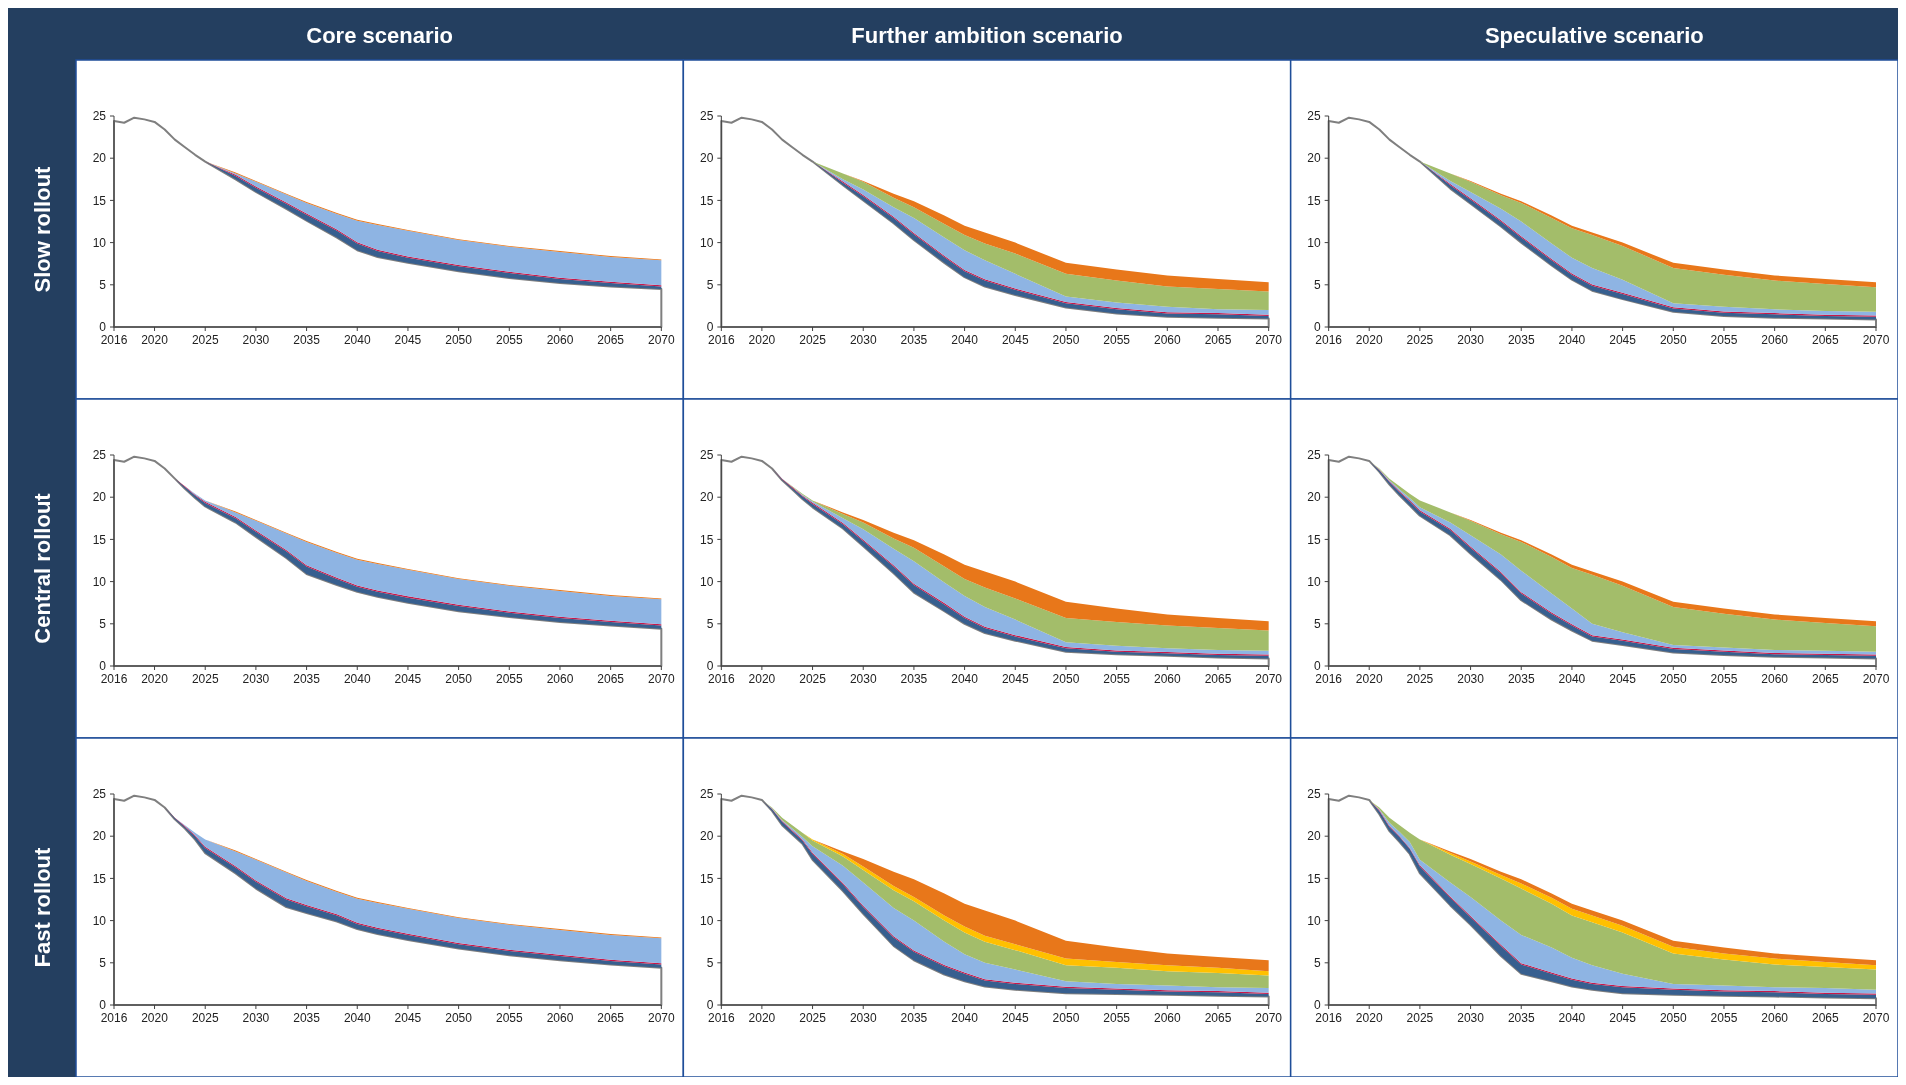 This screenshot has width=1906, height=1085. I want to click on chart-title: Speculative scenario, so click(1594, 35).